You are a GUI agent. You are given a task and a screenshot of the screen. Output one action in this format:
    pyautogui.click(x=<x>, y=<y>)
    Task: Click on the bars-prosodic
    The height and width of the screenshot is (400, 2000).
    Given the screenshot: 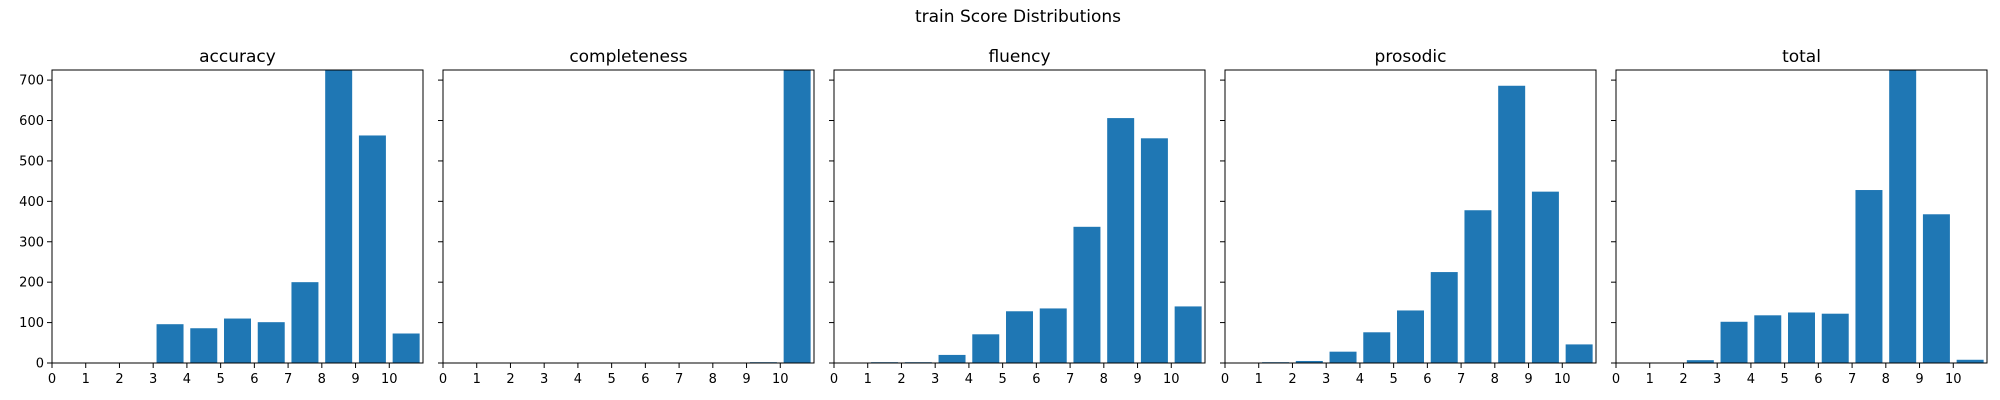 What is the action you would take?
    pyautogui.click(x=1427, y=224)
    